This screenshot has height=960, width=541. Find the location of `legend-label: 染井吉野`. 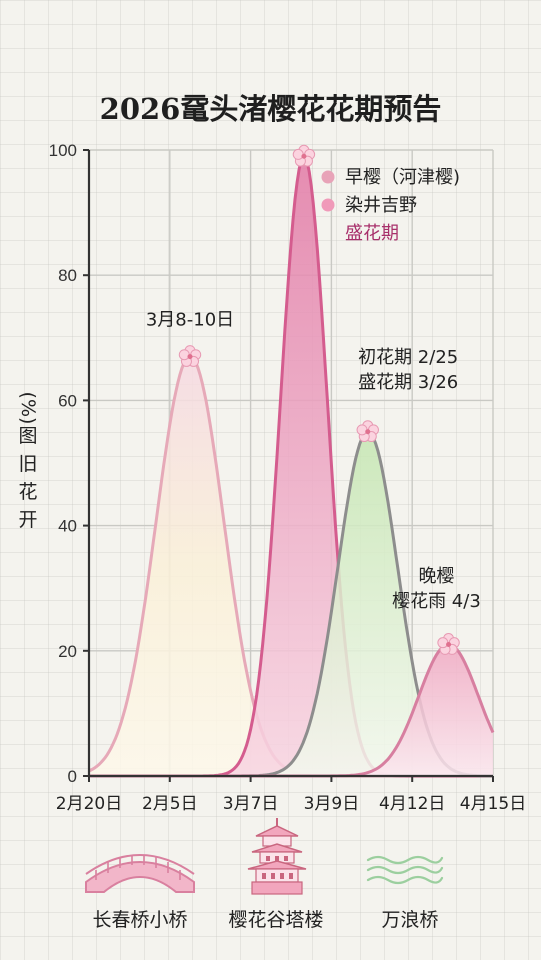

legend-label: 染井吉野 is located at coordinates (381, 205).